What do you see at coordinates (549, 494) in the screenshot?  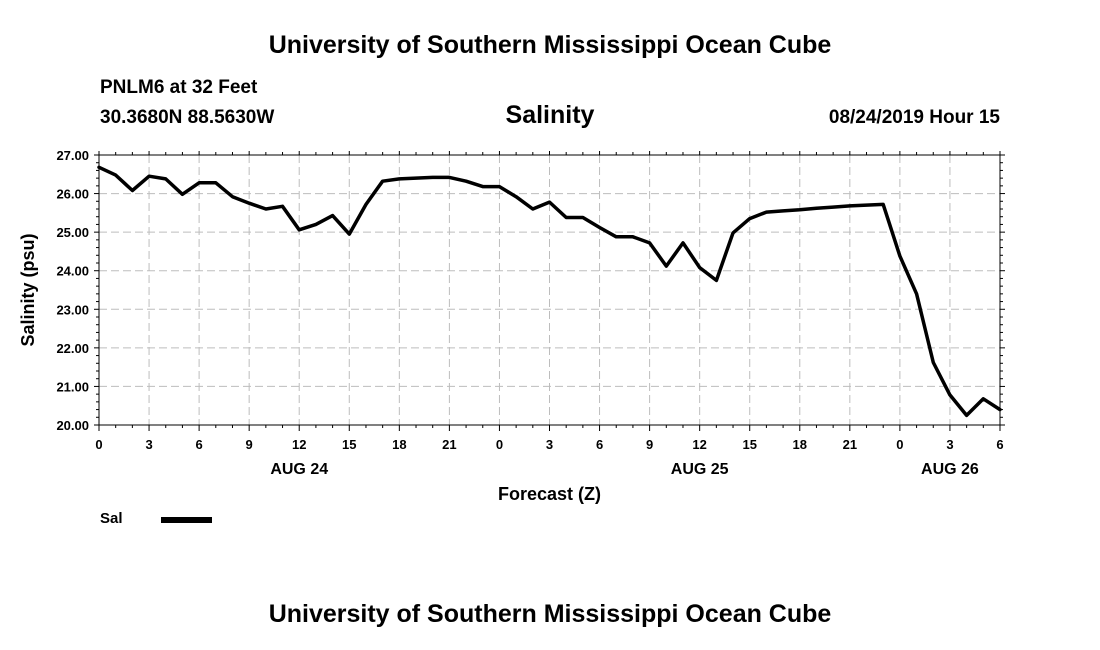 I see `x-axis-label: Forecast (Z)` at bounding box center [549, 494].